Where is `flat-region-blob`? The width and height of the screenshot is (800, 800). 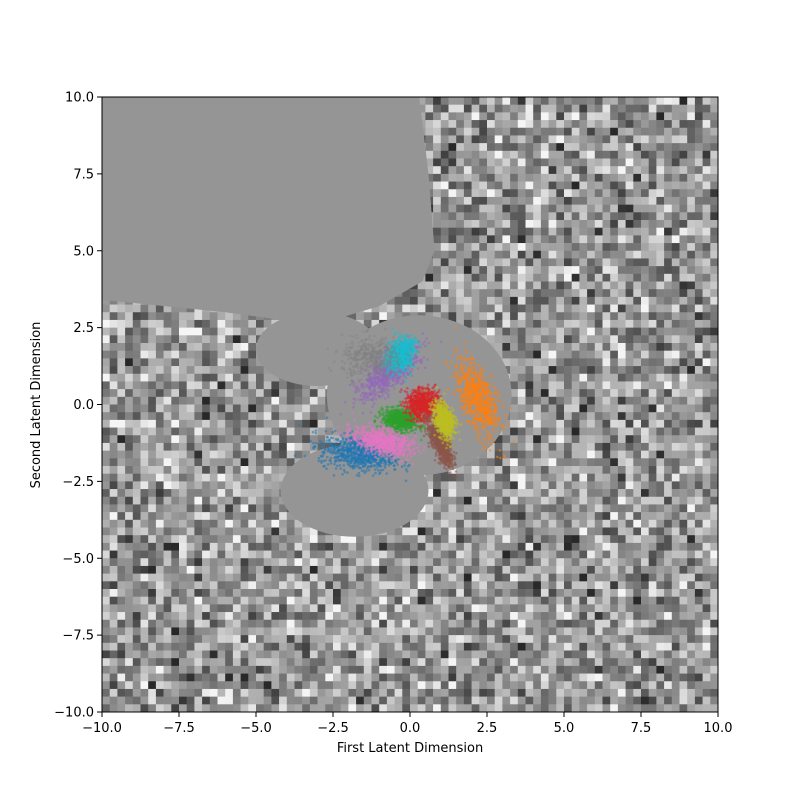 flat-region-blob is located at coordinates (318, 349).